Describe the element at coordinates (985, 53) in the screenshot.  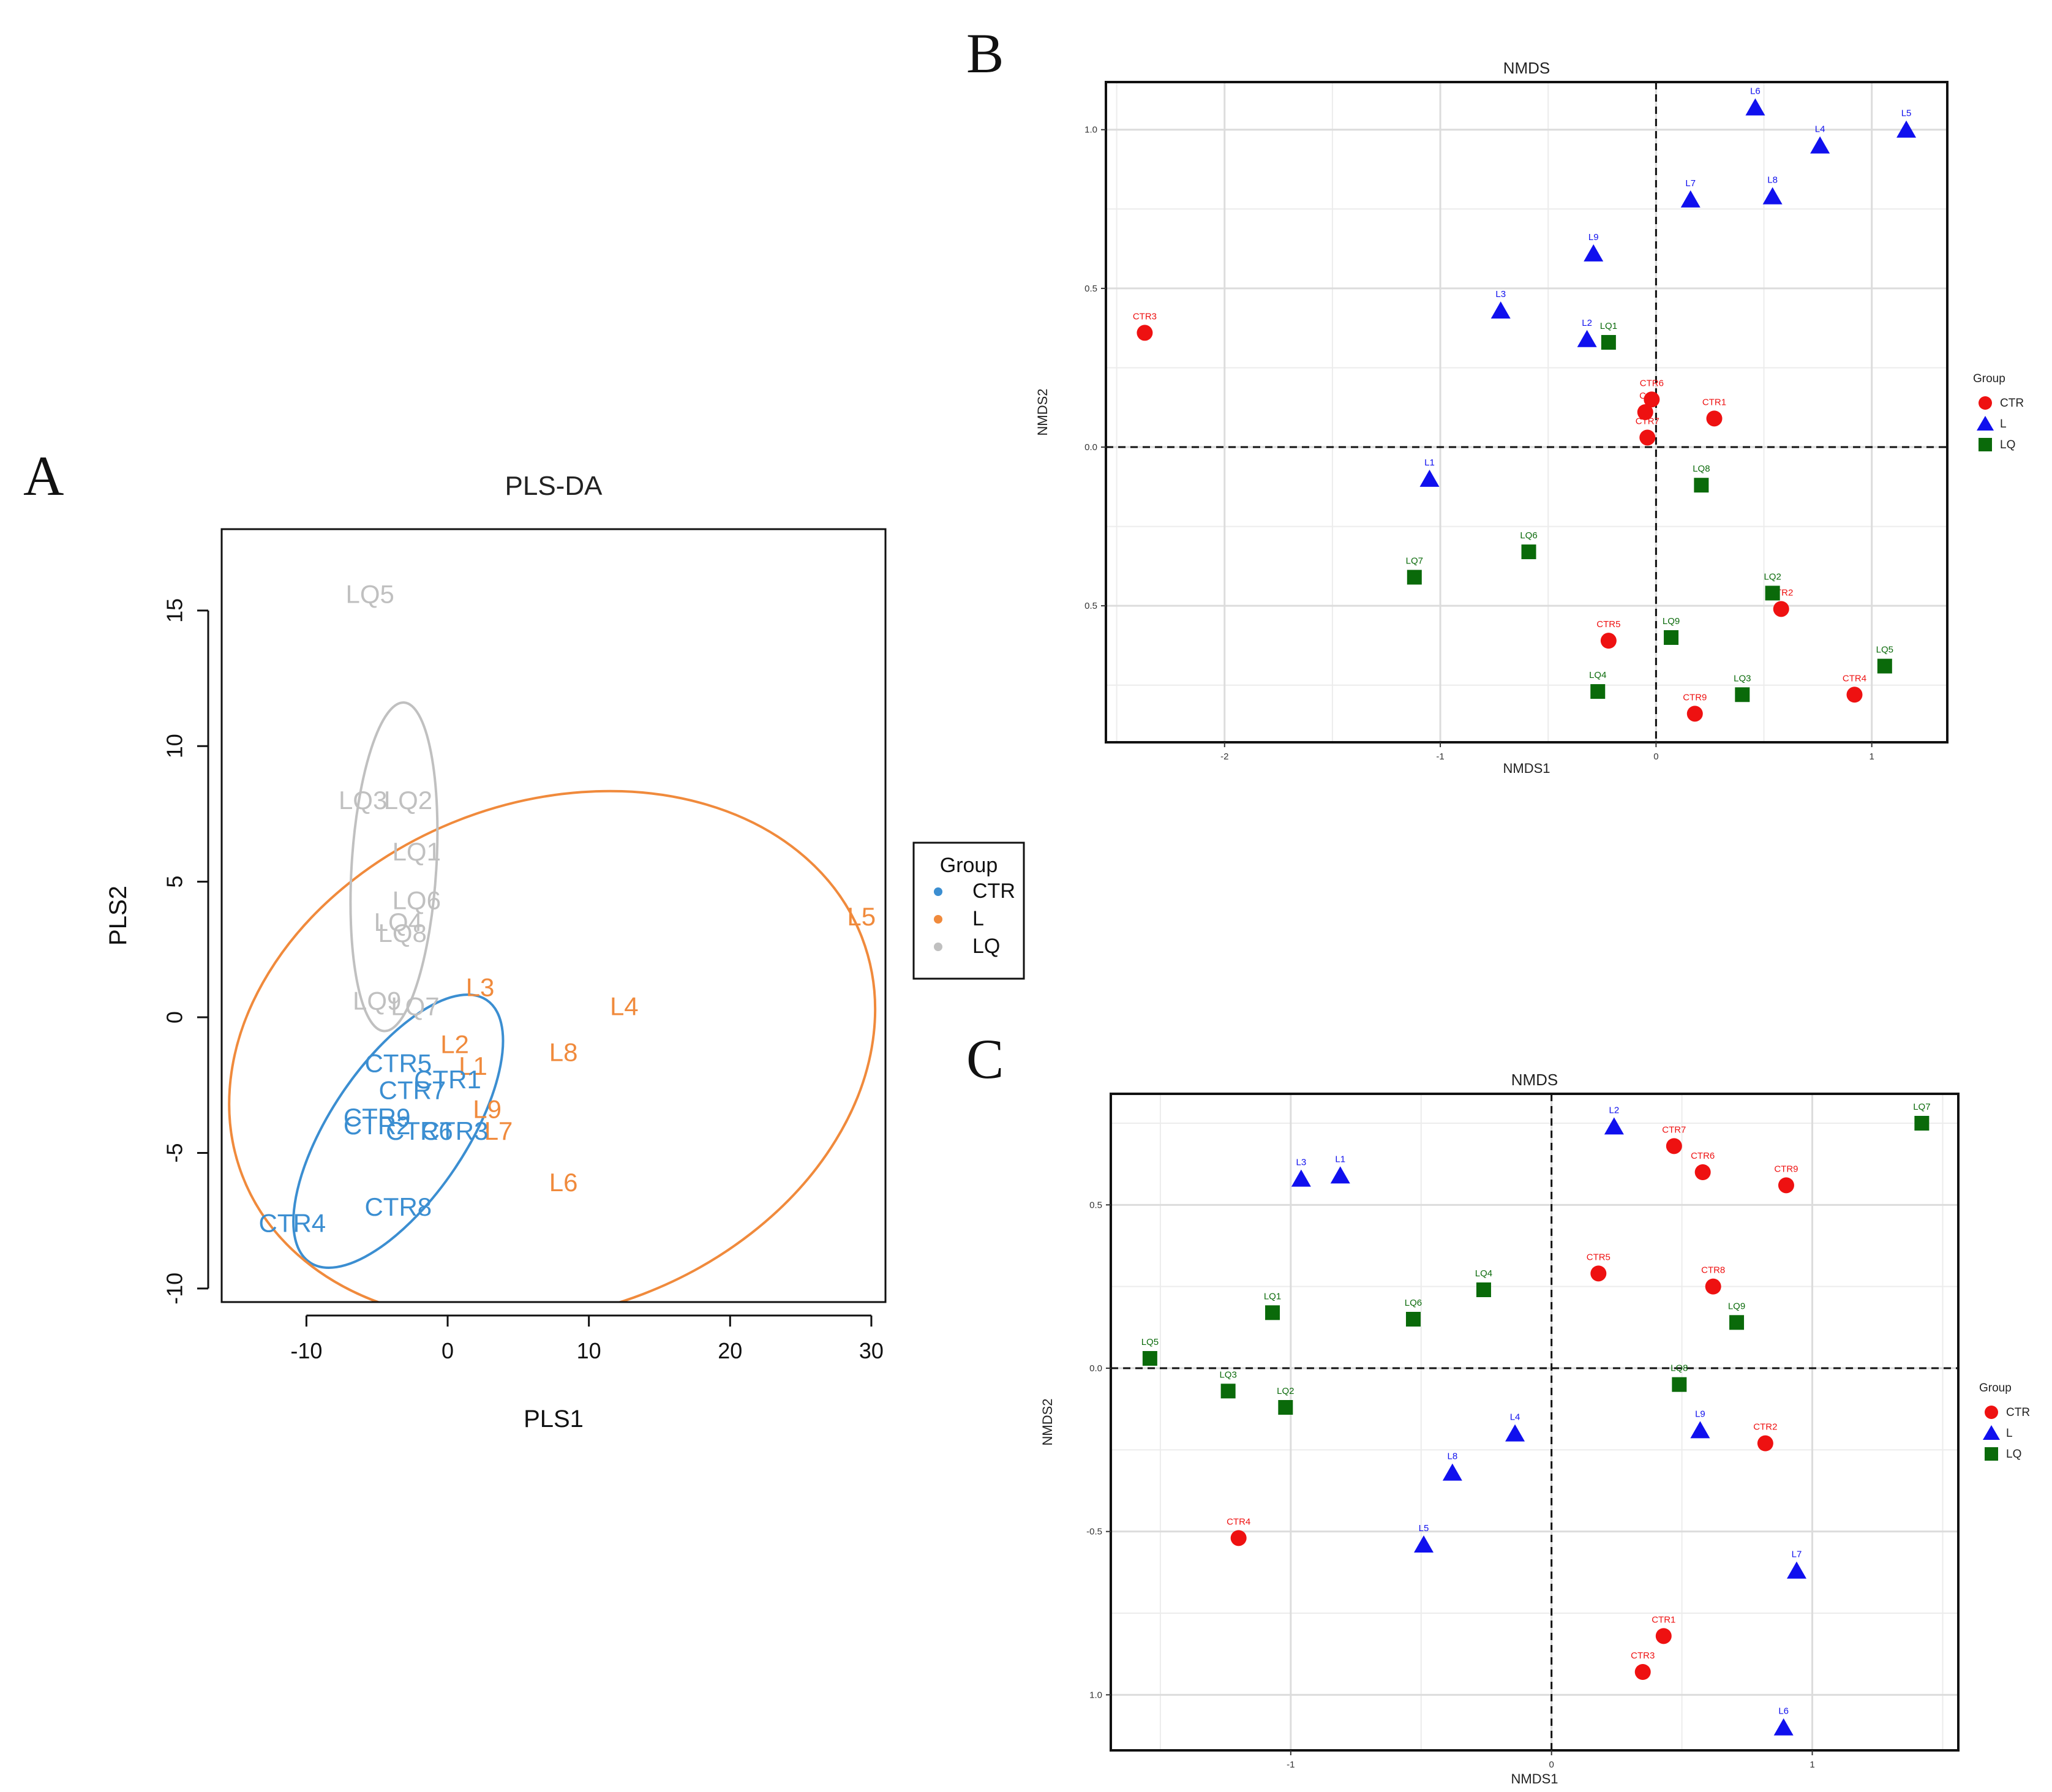
I see `panel-letter-b: B` at that location.